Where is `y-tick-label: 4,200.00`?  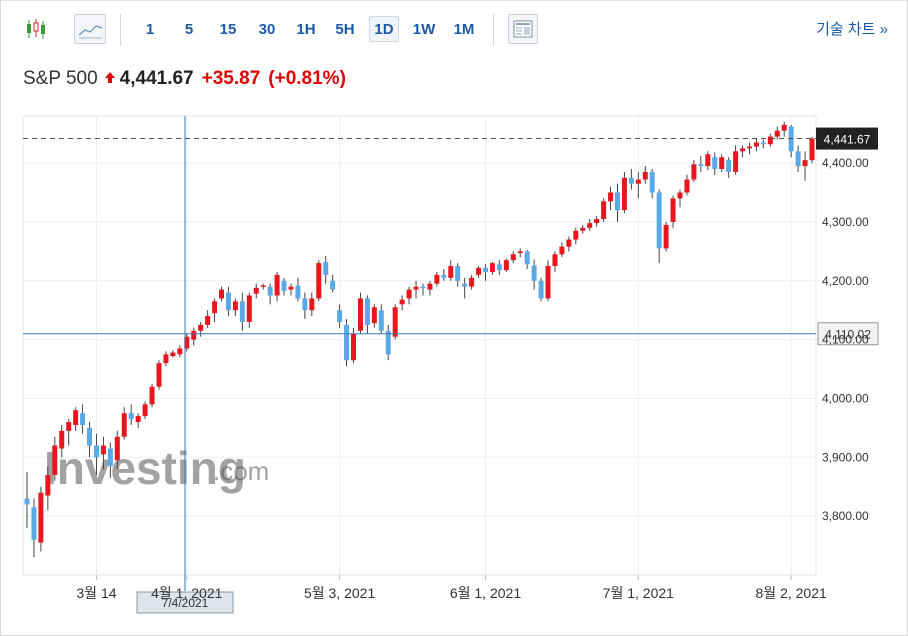
y-tick-label: 4,200.00 is located at coordinates (845, 281).